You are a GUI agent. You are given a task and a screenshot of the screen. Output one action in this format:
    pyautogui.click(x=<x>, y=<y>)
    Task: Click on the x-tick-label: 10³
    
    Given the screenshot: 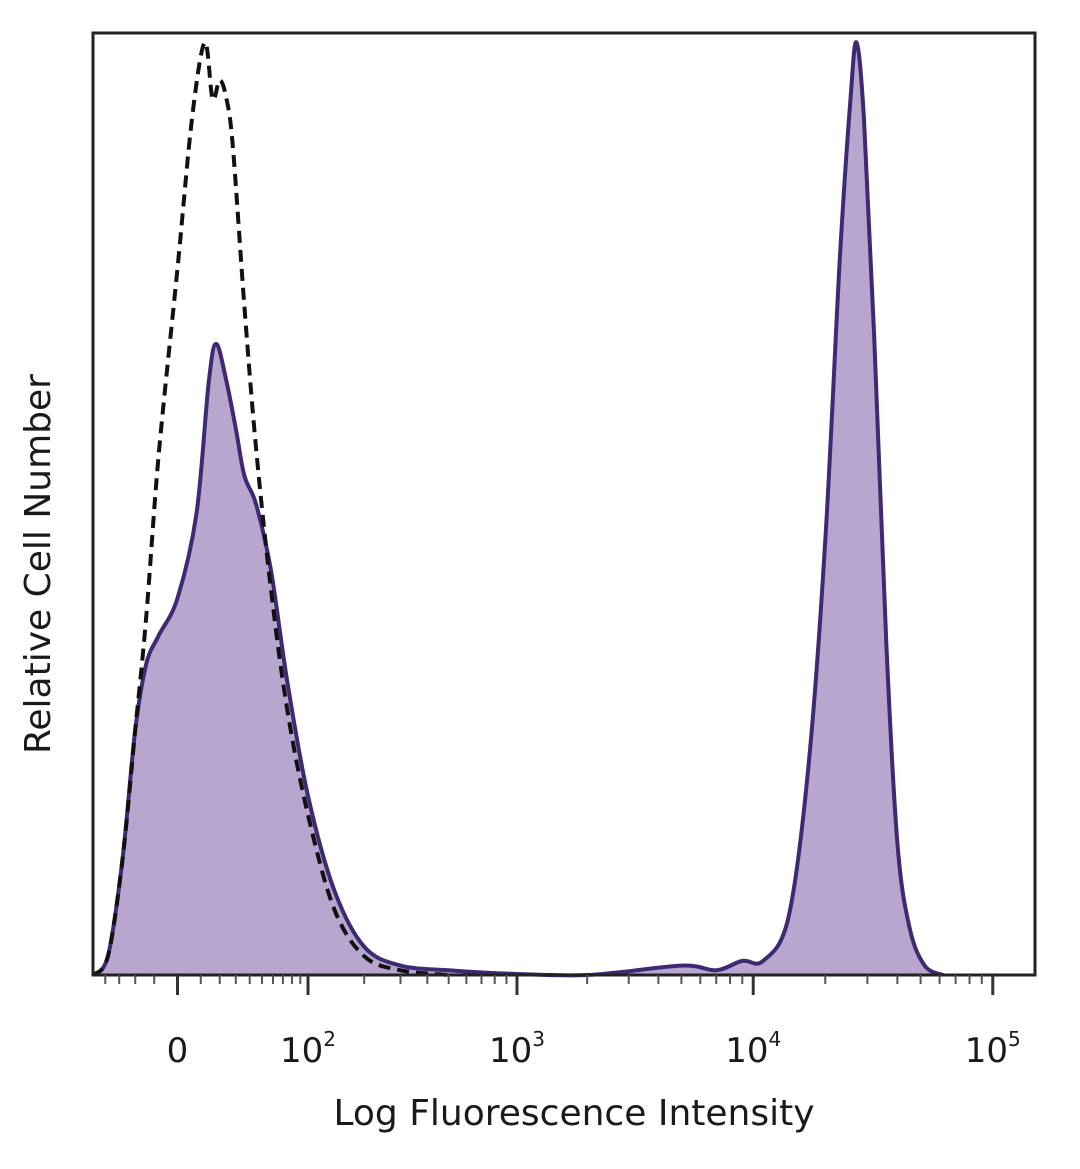 What is the action you would take?
    pyautogui.click(x=517, y=1049)
    